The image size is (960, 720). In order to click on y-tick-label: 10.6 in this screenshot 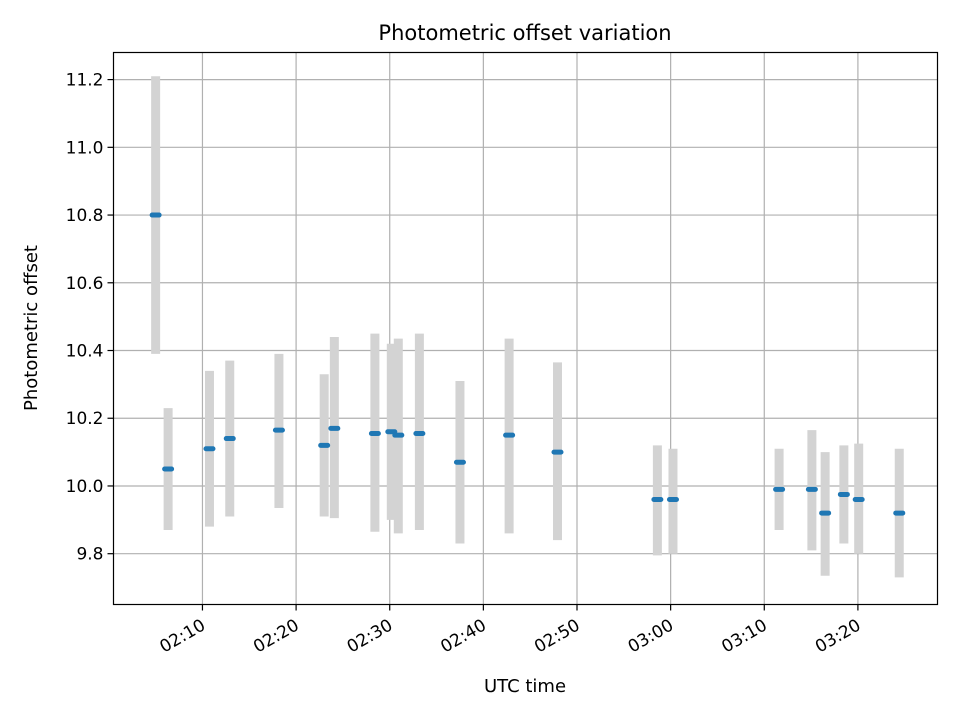, I will do `click(85, 284)`.